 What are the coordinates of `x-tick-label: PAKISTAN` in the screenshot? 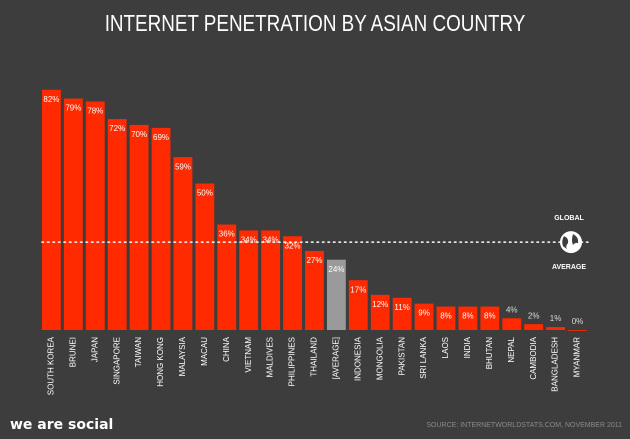 It's located at (401, 356).